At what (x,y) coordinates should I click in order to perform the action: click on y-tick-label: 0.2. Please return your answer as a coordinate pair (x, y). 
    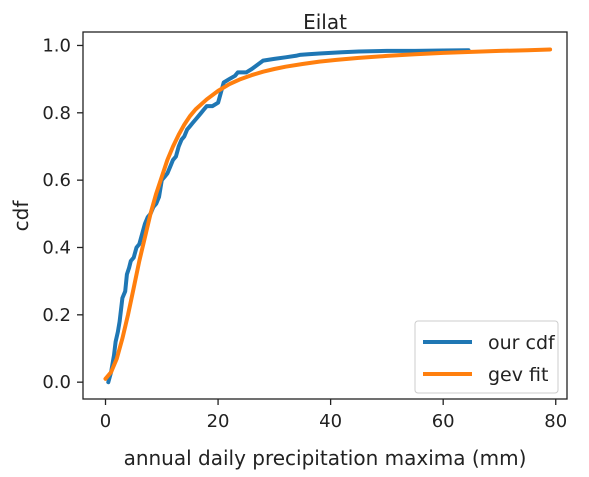
    Looking at the image, I should click on (56, 315).